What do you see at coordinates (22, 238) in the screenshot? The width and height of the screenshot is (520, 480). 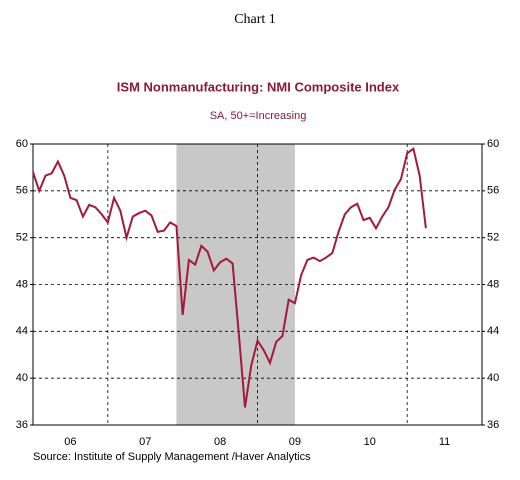 I see `y-tick-label: 52` at bounding box center [22, 238].